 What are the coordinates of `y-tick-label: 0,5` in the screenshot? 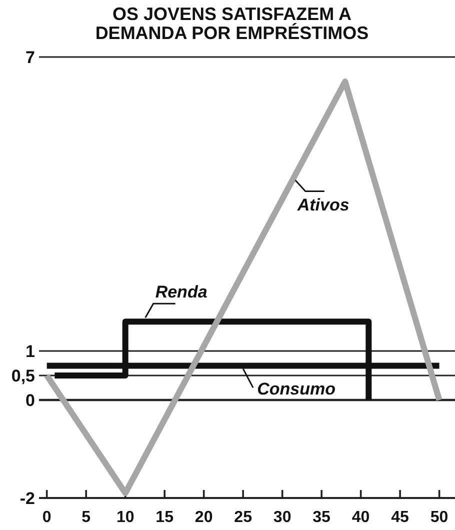 It's located at (23, 376).